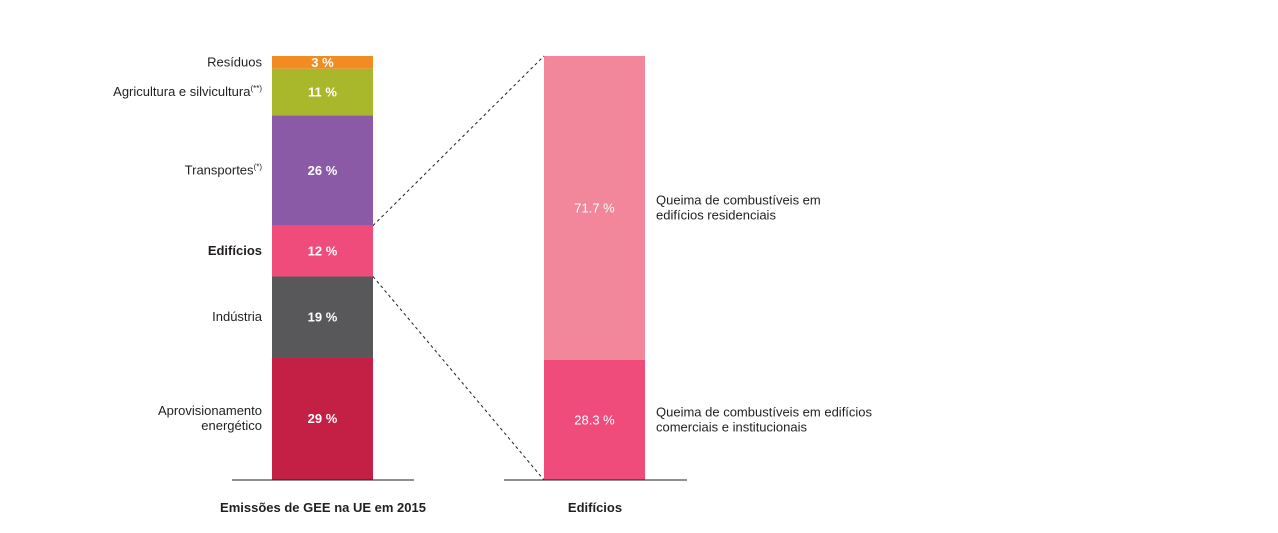 Image resolution: width=1278 pixels, height=533 pixels. I want to click on bar-segment-residuos, so click(322, 62).